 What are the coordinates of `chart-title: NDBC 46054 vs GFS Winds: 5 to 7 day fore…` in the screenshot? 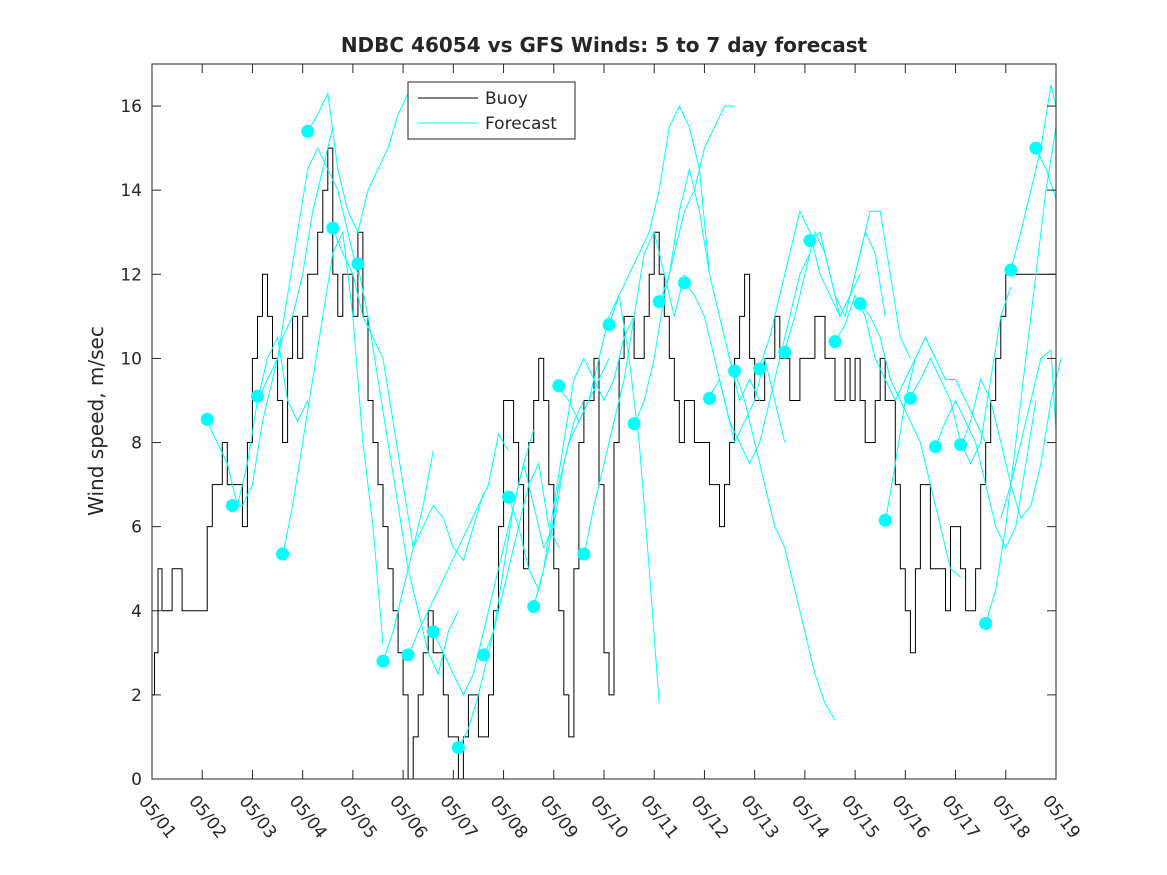 It's located at (604, 45).